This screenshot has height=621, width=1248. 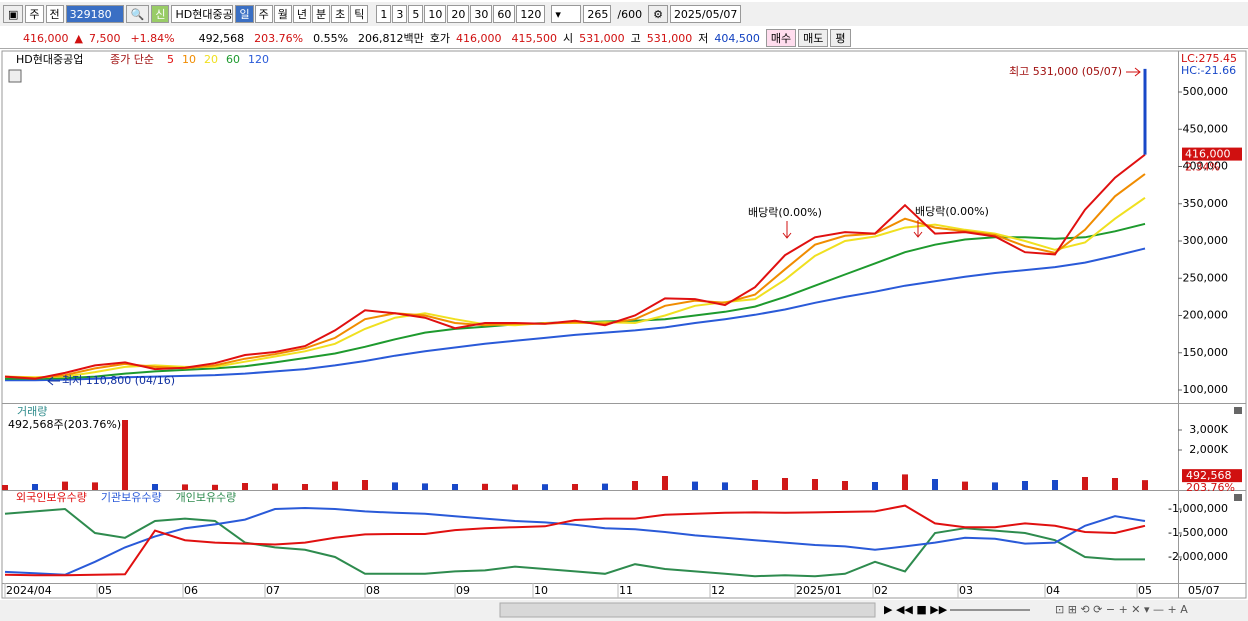 What do you see at coordinates (435, 14) in the screenshot?
I see `minute-button: 10` at bounding box center [435, 14].